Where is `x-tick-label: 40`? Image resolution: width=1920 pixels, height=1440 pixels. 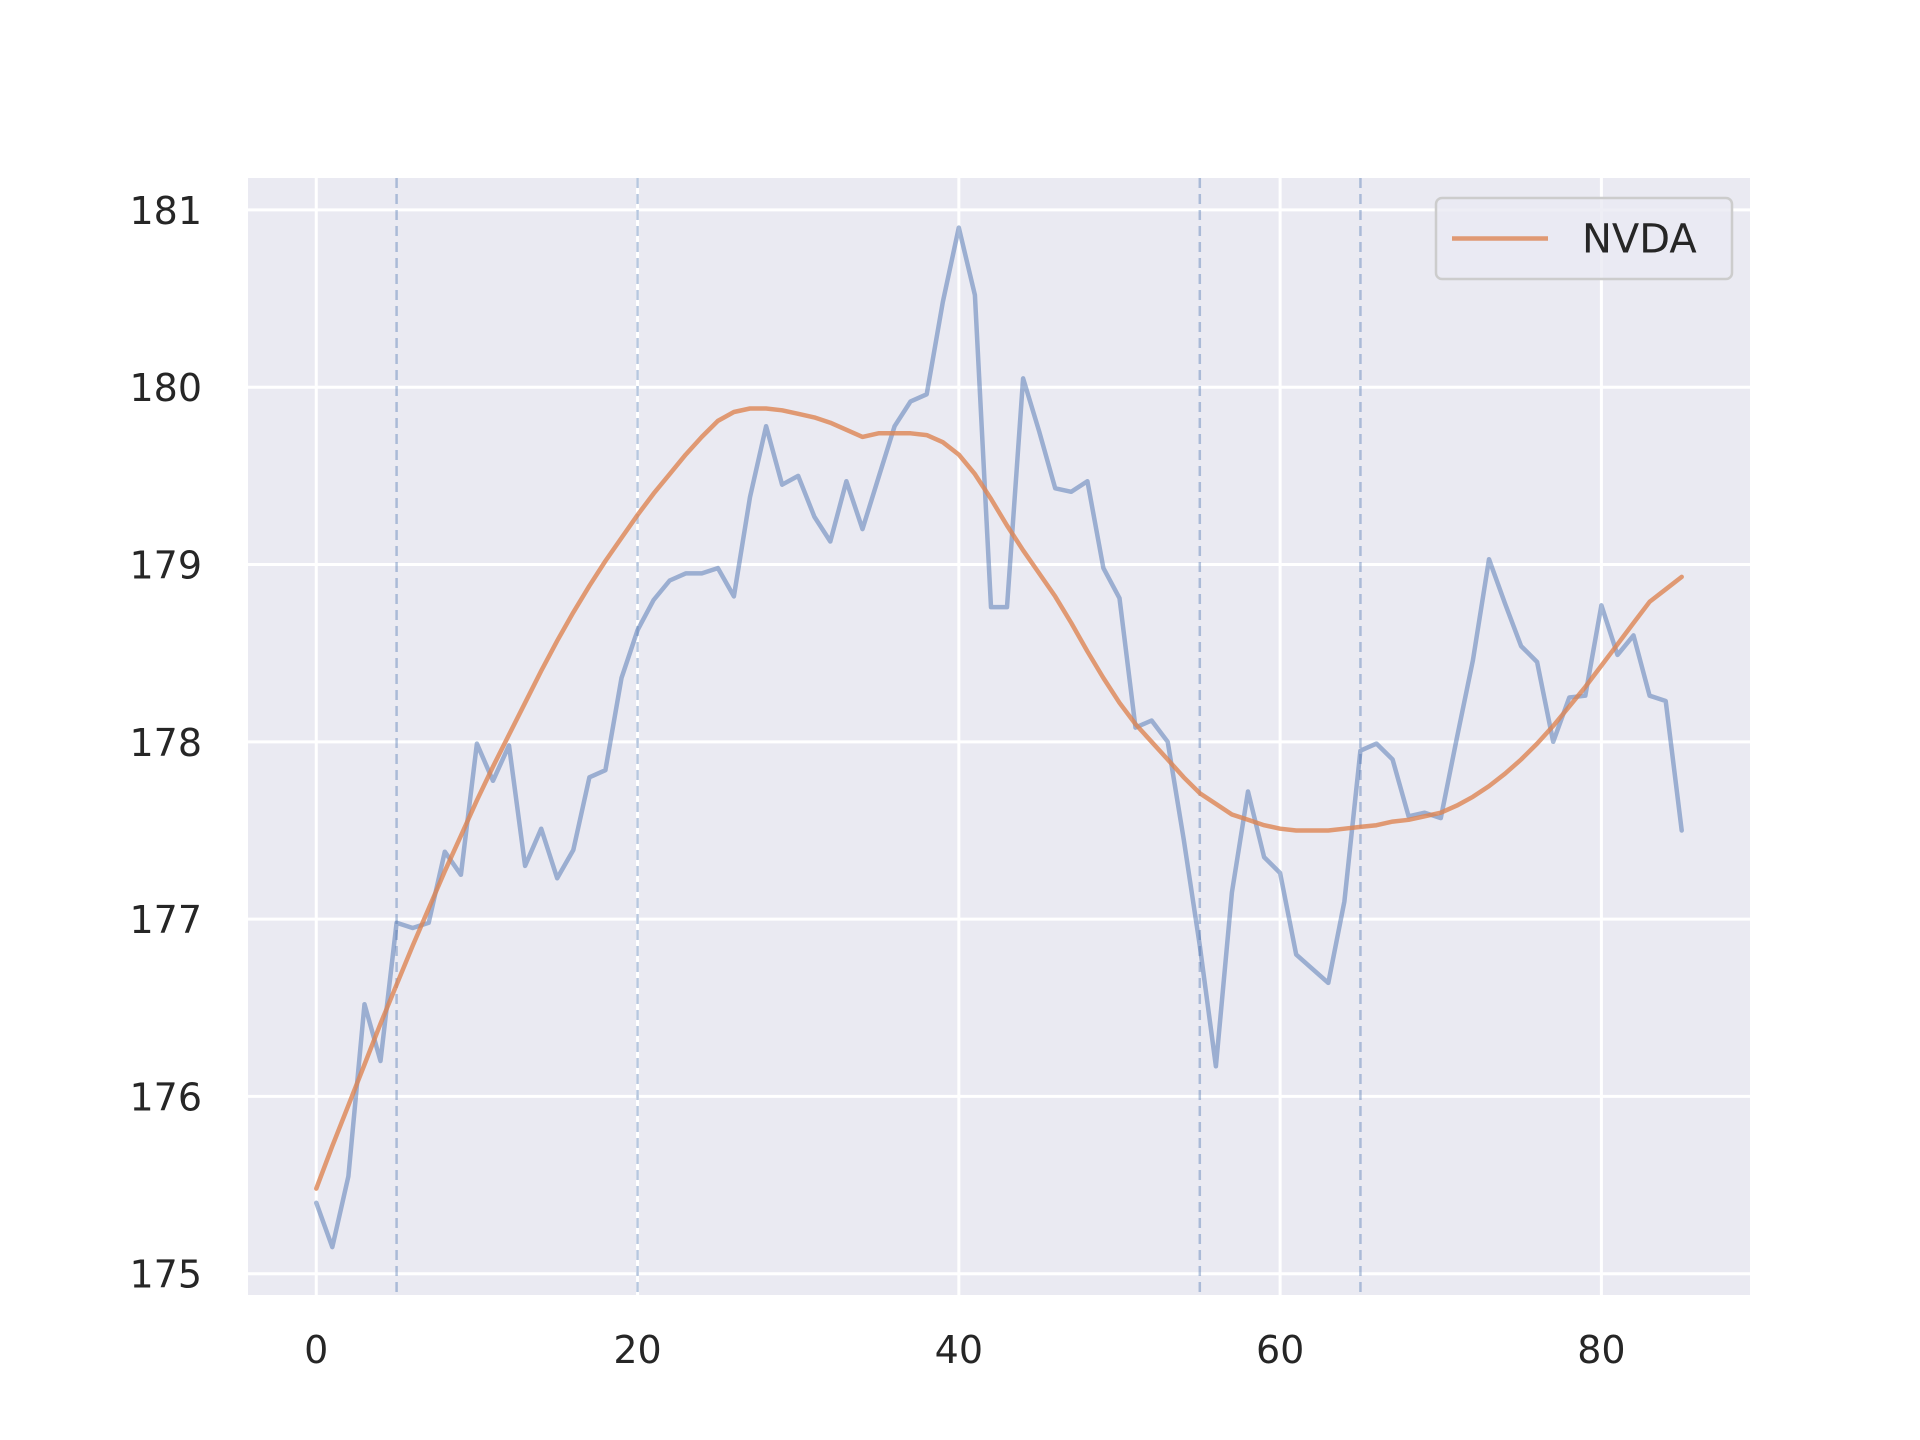
x-tick-label: 40 is located at coordinates (959, 1350).